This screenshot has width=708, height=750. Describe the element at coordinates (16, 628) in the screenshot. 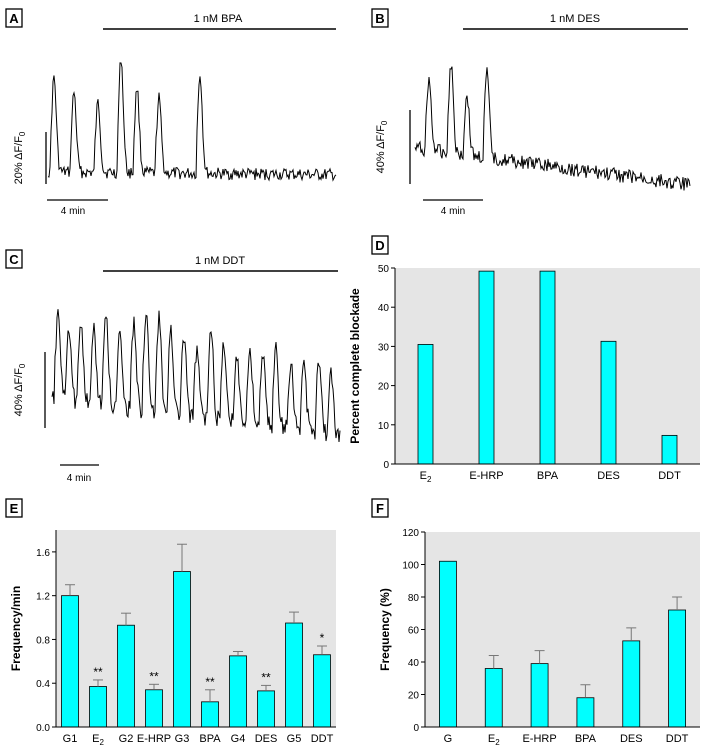

I see `panel-e-ylabel: Frequency/min` at that location.